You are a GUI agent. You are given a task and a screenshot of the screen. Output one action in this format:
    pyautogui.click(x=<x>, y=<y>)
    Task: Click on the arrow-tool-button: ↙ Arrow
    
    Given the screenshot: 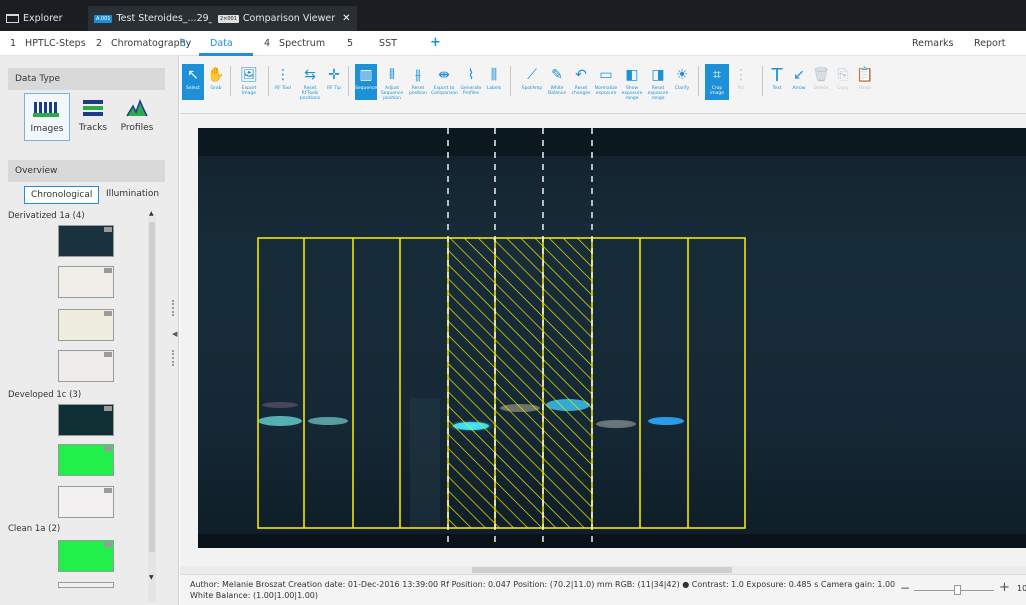 What is the action you would take?
    pyautogui.click(x=799, y=78)
    